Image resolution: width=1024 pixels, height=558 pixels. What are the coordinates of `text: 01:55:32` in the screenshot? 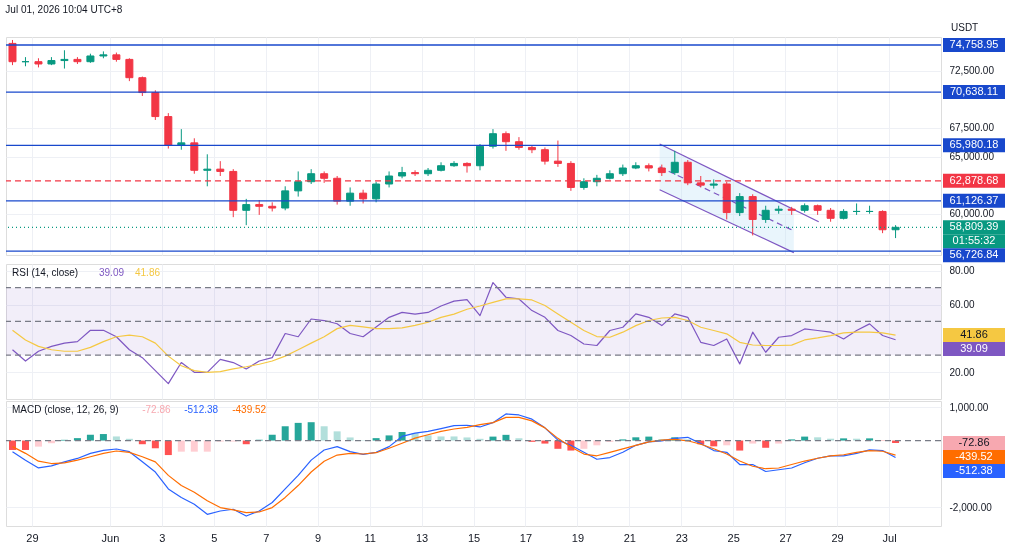 It's located at (974, 240).